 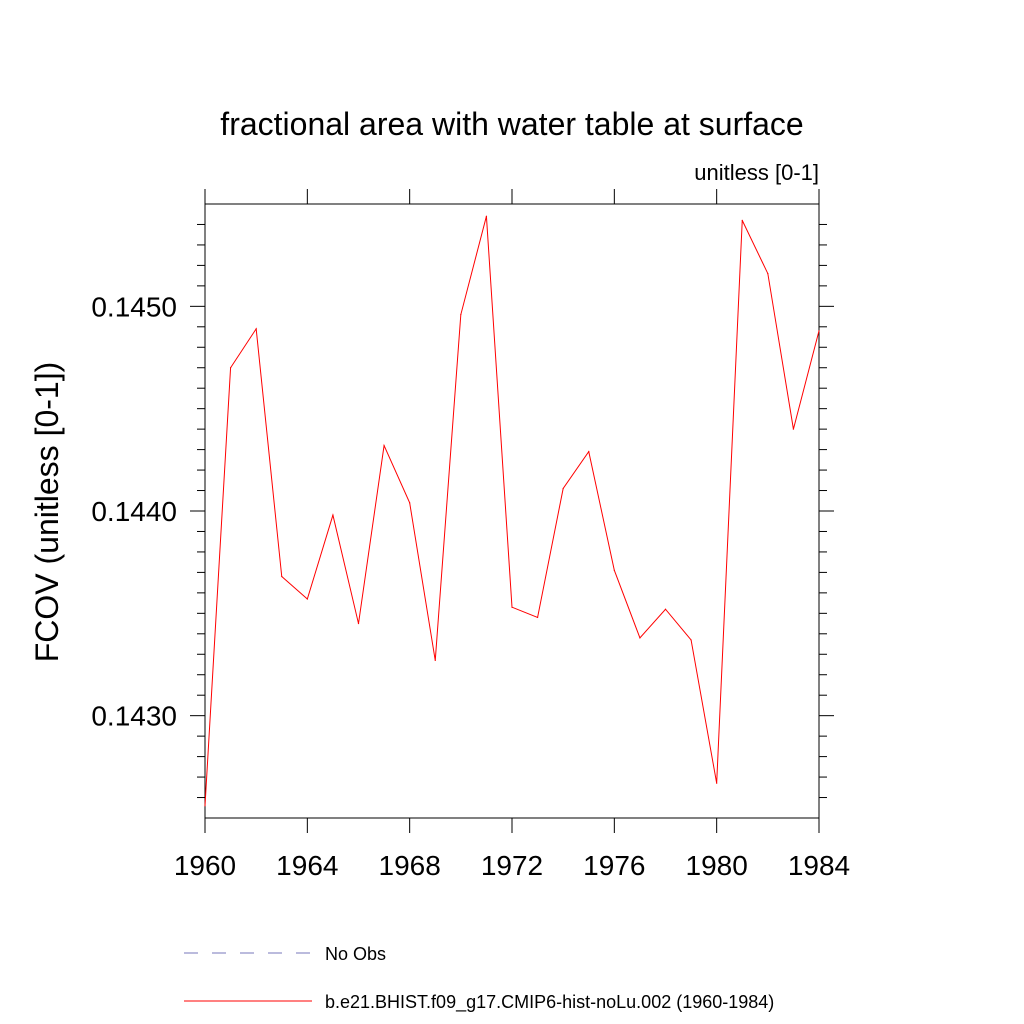 What do you see at coordinates (355, 954) in the screenshot?
I see `legend-label-no-obs: No Obs` at bounding box center [355, 954].